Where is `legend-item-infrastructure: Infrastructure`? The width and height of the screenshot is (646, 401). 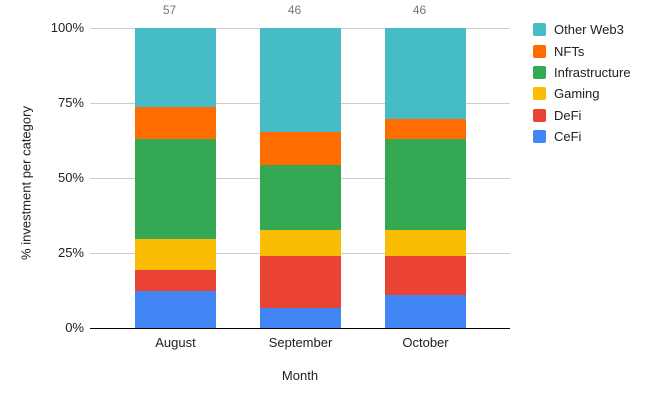
legend-item-infrastructure: Infrastructure is located at coordinates (582, 72).